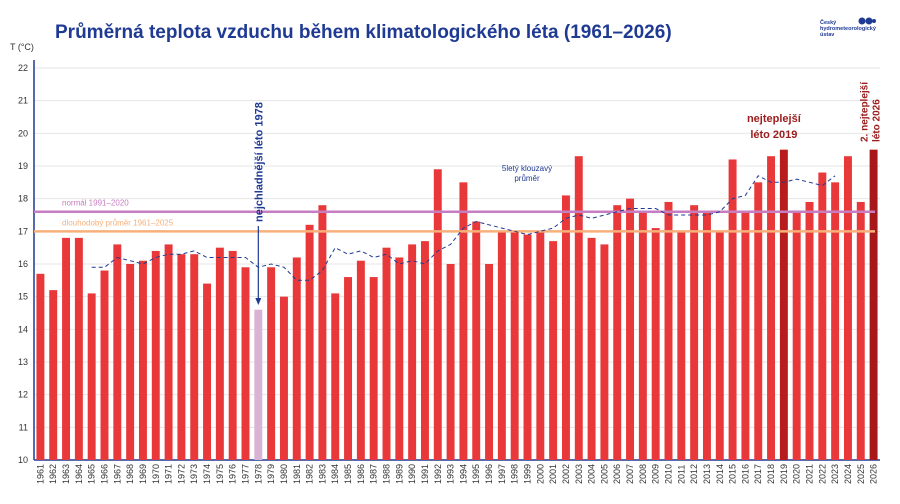 This screenshot has width=900, height=504. I want to click on bar-2024, so click(847, 308).